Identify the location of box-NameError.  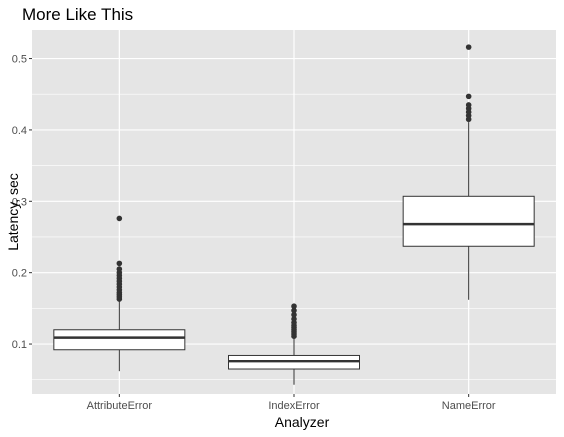
(468, 172).